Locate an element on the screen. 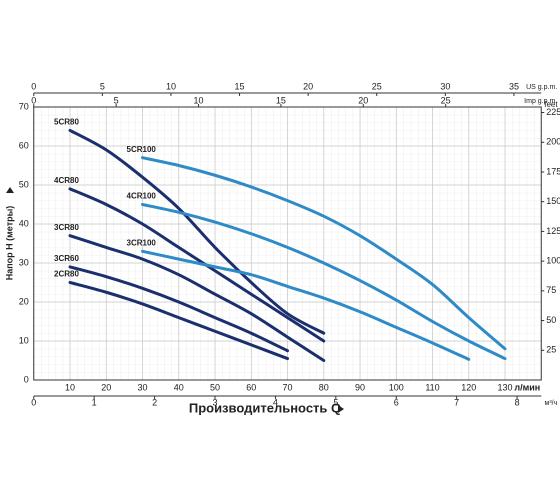 This screenshot has height=504, width=560. x-tick-label: 40 is located at coordinates (179, 387).